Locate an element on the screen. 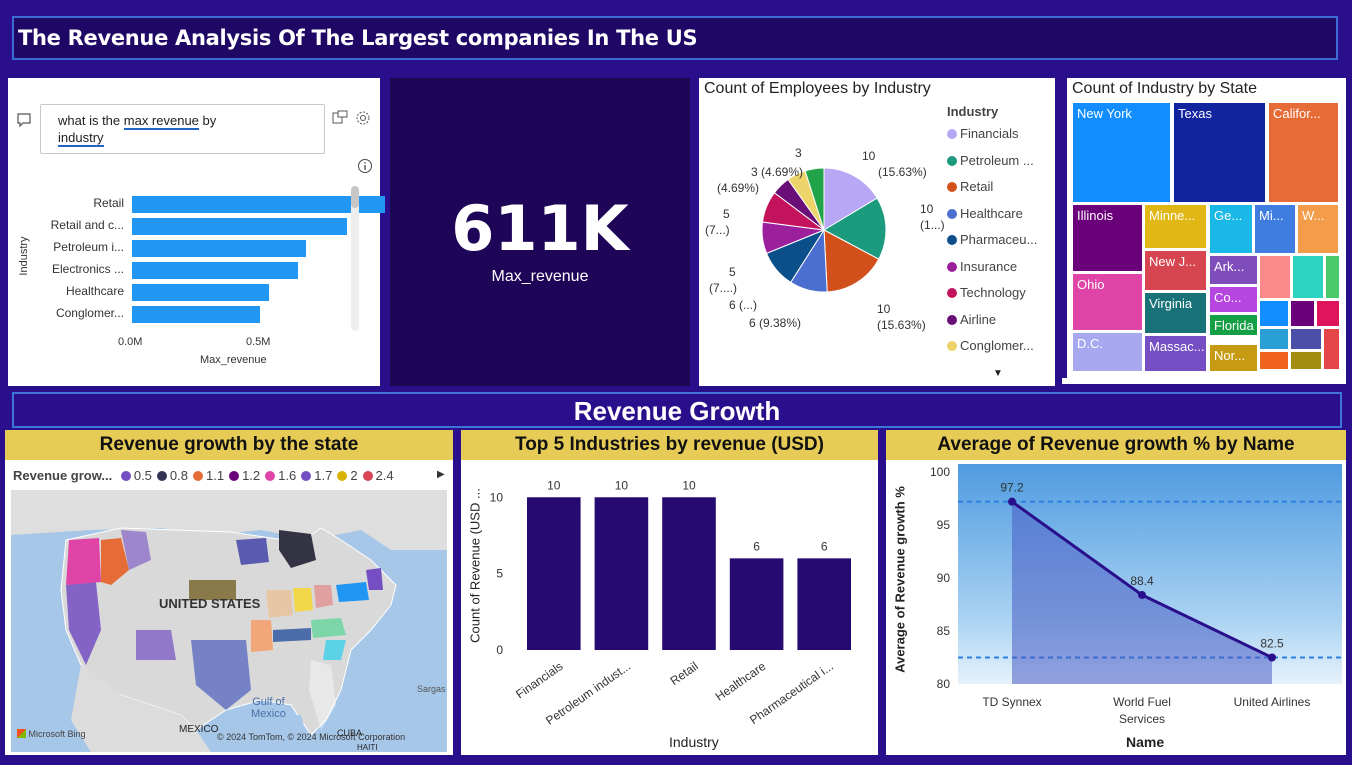 This screenshot has width=1352, height=765. pie-legend-item: Financials is located at coordinates (983, 133).